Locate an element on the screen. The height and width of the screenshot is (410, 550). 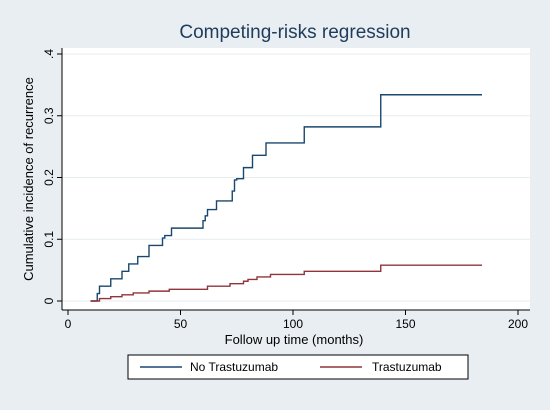
y-axis-label: Cumulative incidence of recurrence is located at coordinates (28, 179).